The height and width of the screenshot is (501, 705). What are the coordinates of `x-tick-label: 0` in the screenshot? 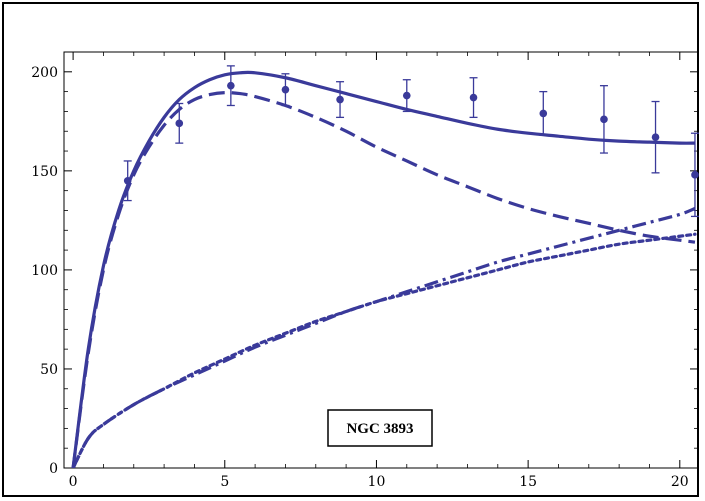 It's located at (73, 482).